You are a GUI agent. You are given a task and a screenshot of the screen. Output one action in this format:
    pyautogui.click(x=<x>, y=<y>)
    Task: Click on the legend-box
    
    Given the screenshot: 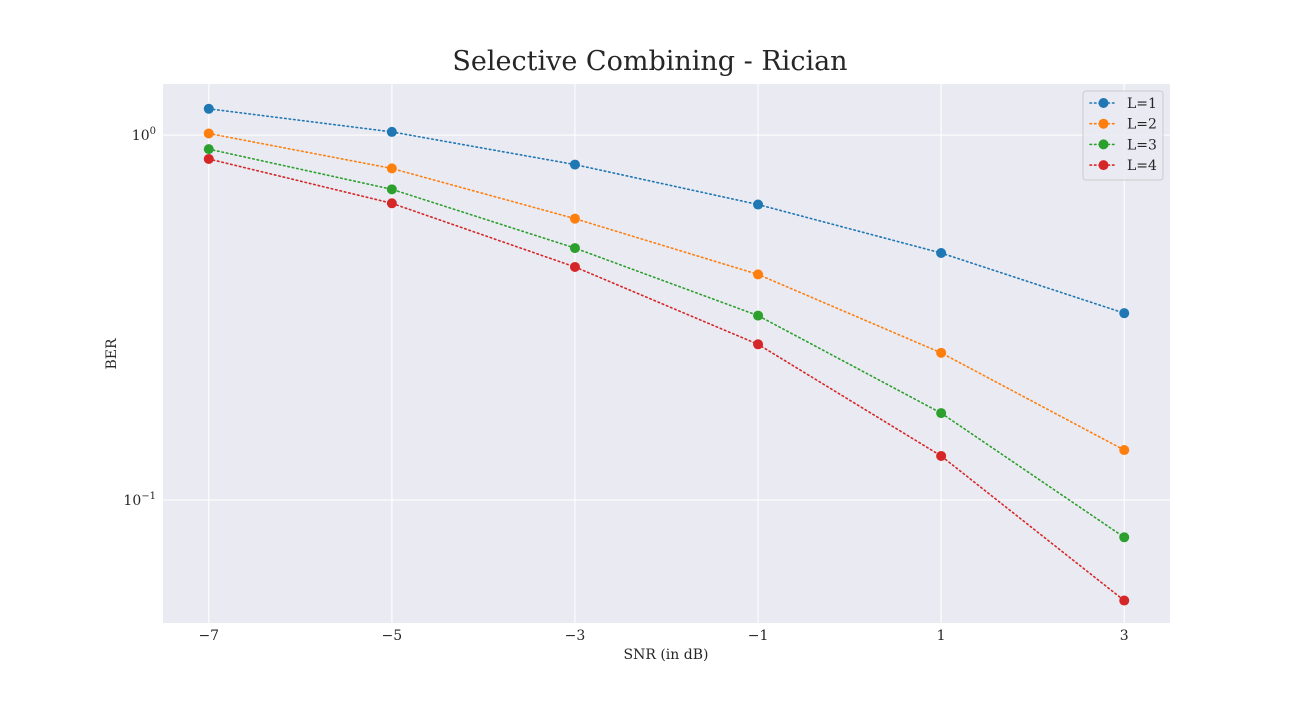 What is the action you would take?
    pyautogui.click(x=1123, y=135)
    